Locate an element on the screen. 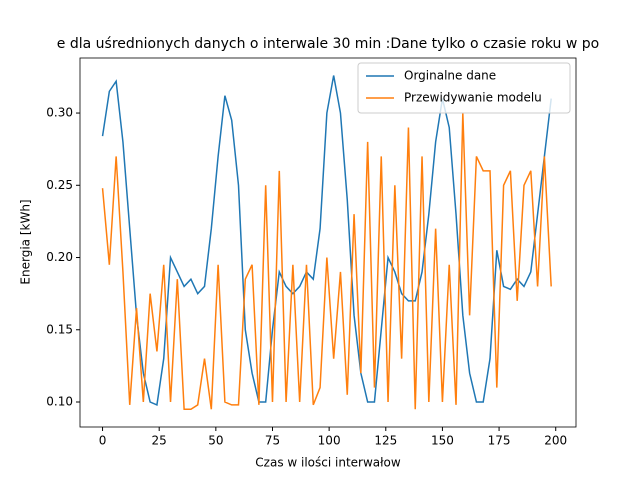 The image size is (640, 480). y-tick-label: 0.25 is located at coordinates (59, 185).